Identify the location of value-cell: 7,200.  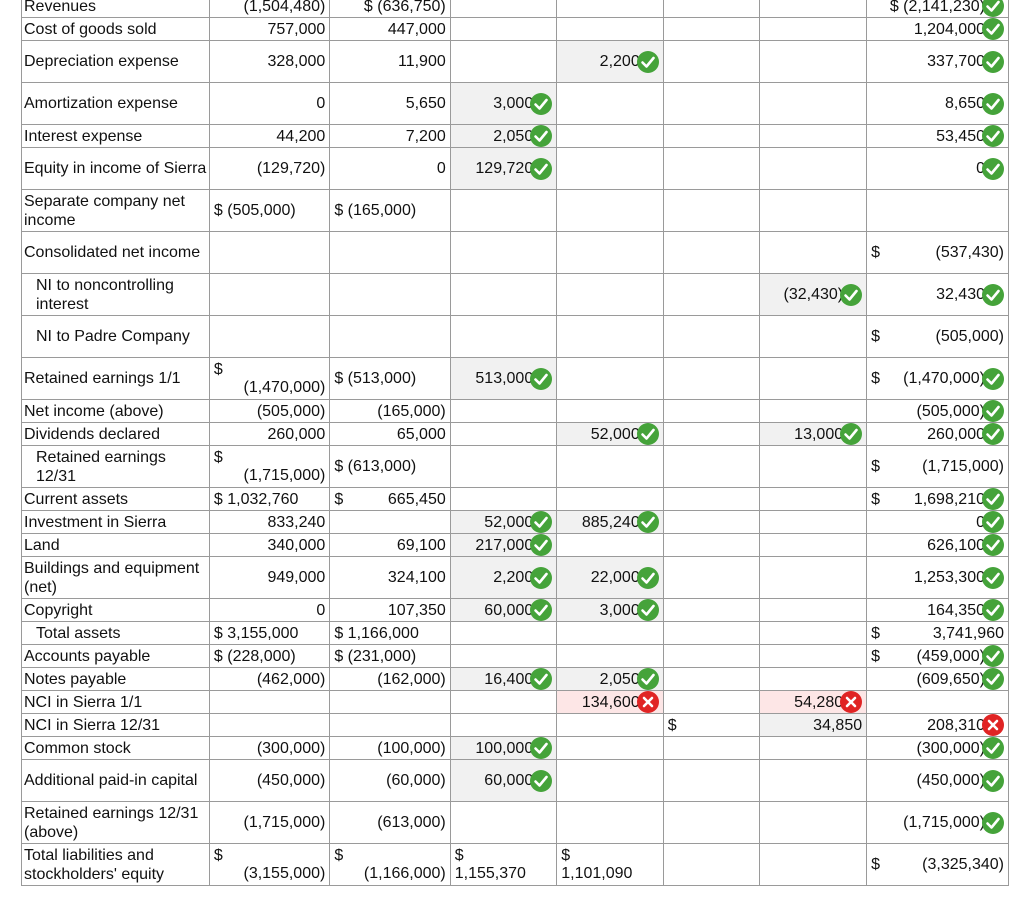
(390, 136).